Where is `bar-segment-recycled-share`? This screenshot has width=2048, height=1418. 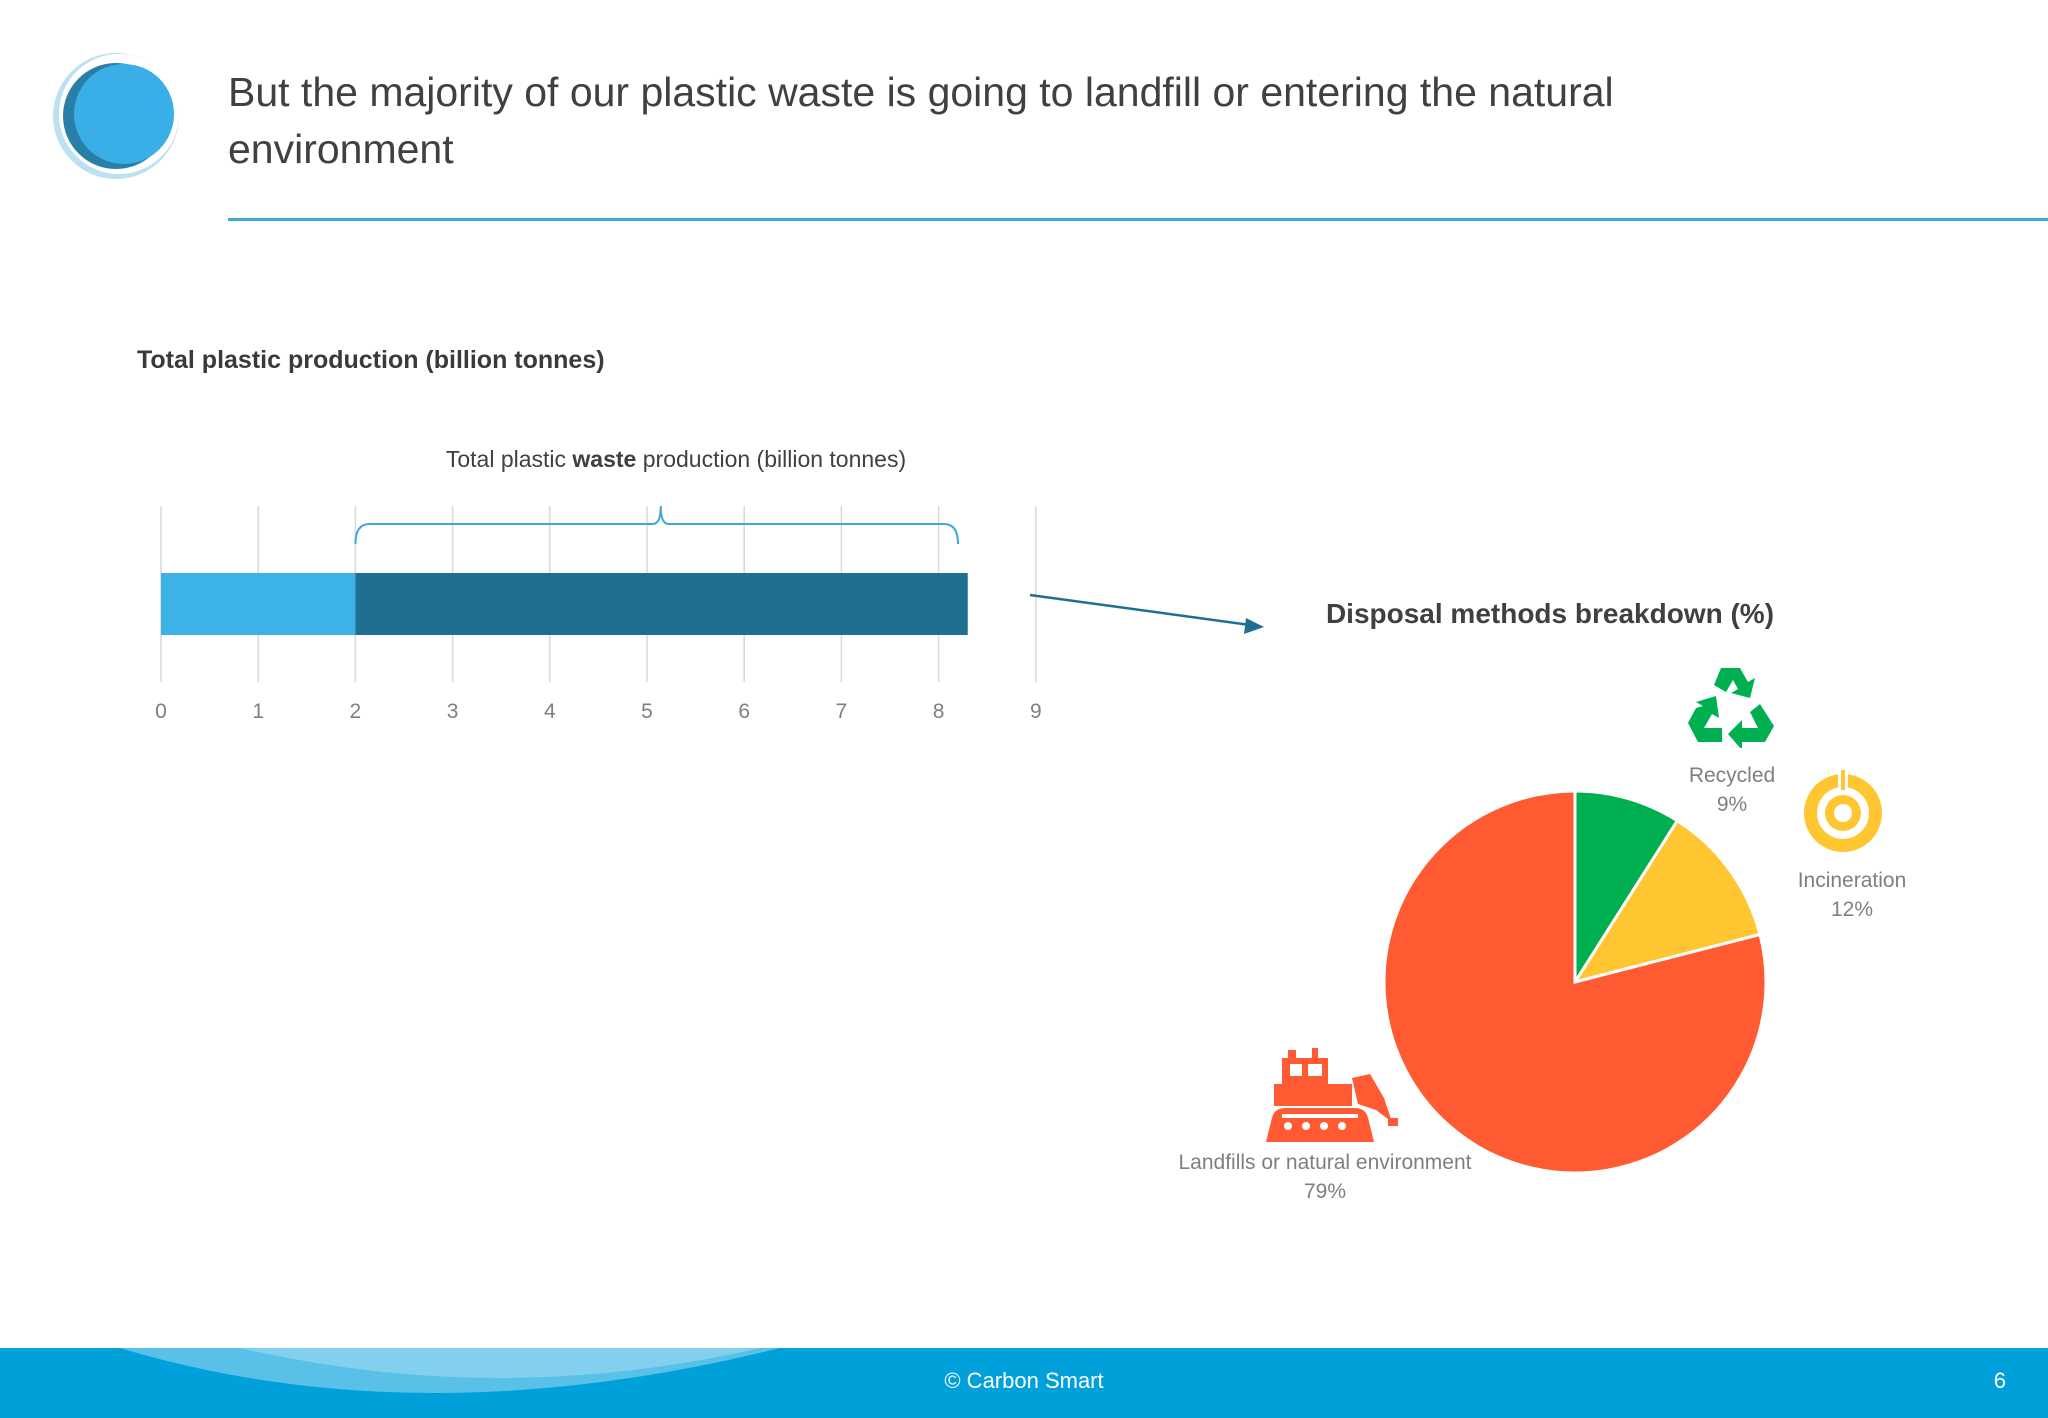
bar-segment-recycled-share is located at coordinates (258, 604).